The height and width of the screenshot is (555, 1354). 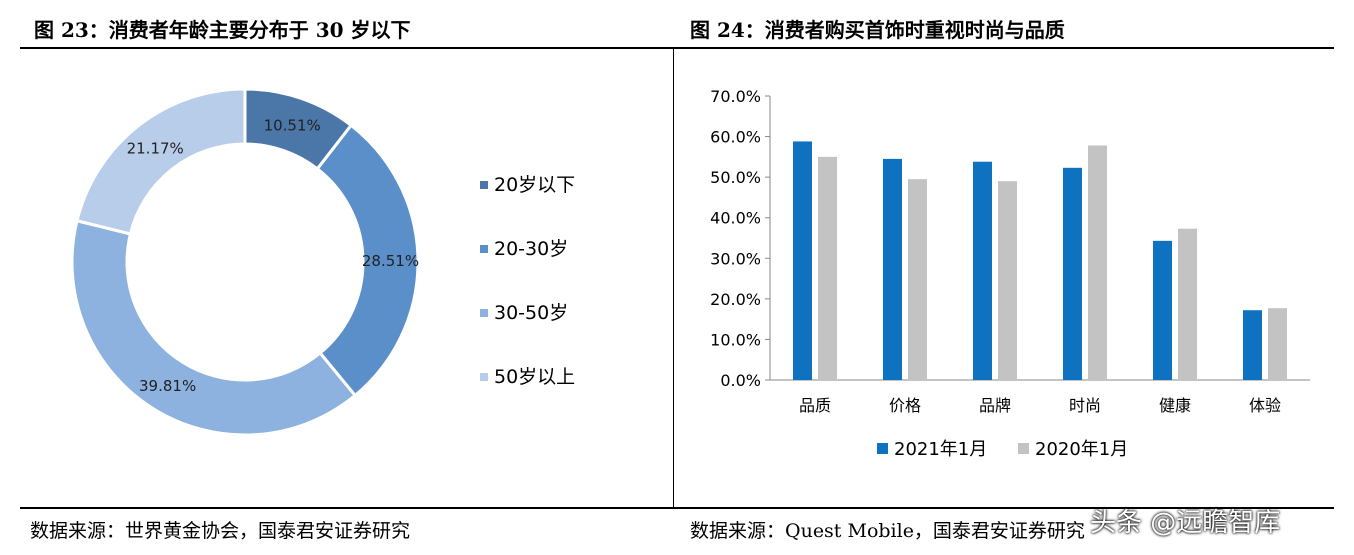 I want to click on donut-data-label-0: 10.51%, so click(x=292, y=125).